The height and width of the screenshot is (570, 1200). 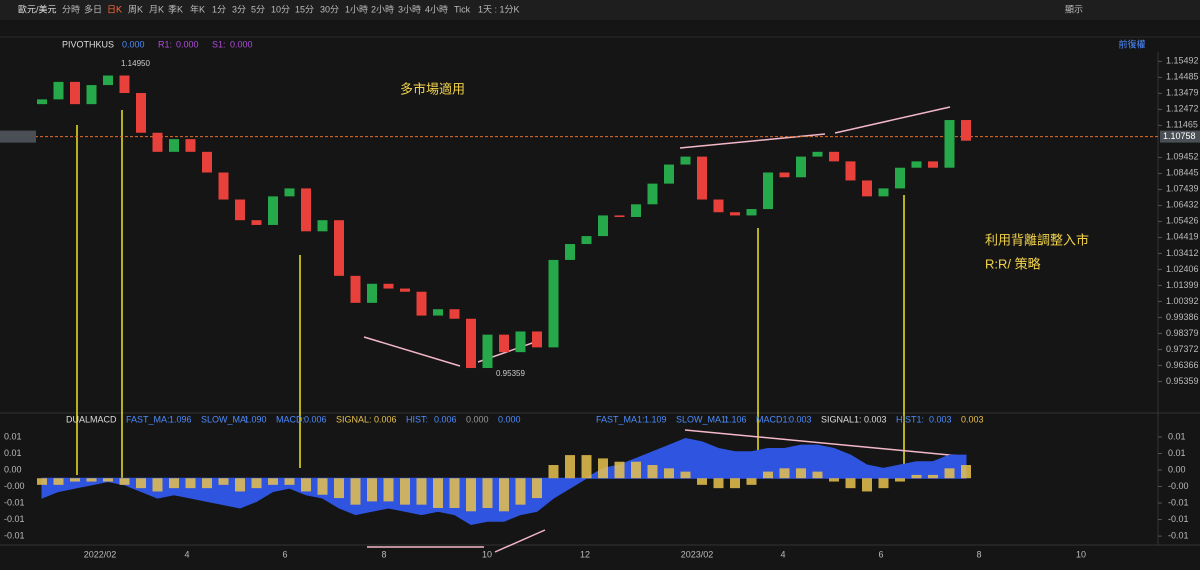 What do you see at coordinates (18, 136) in the screenshot?
I see `price-tag-left` at bounding box center [18, 136].